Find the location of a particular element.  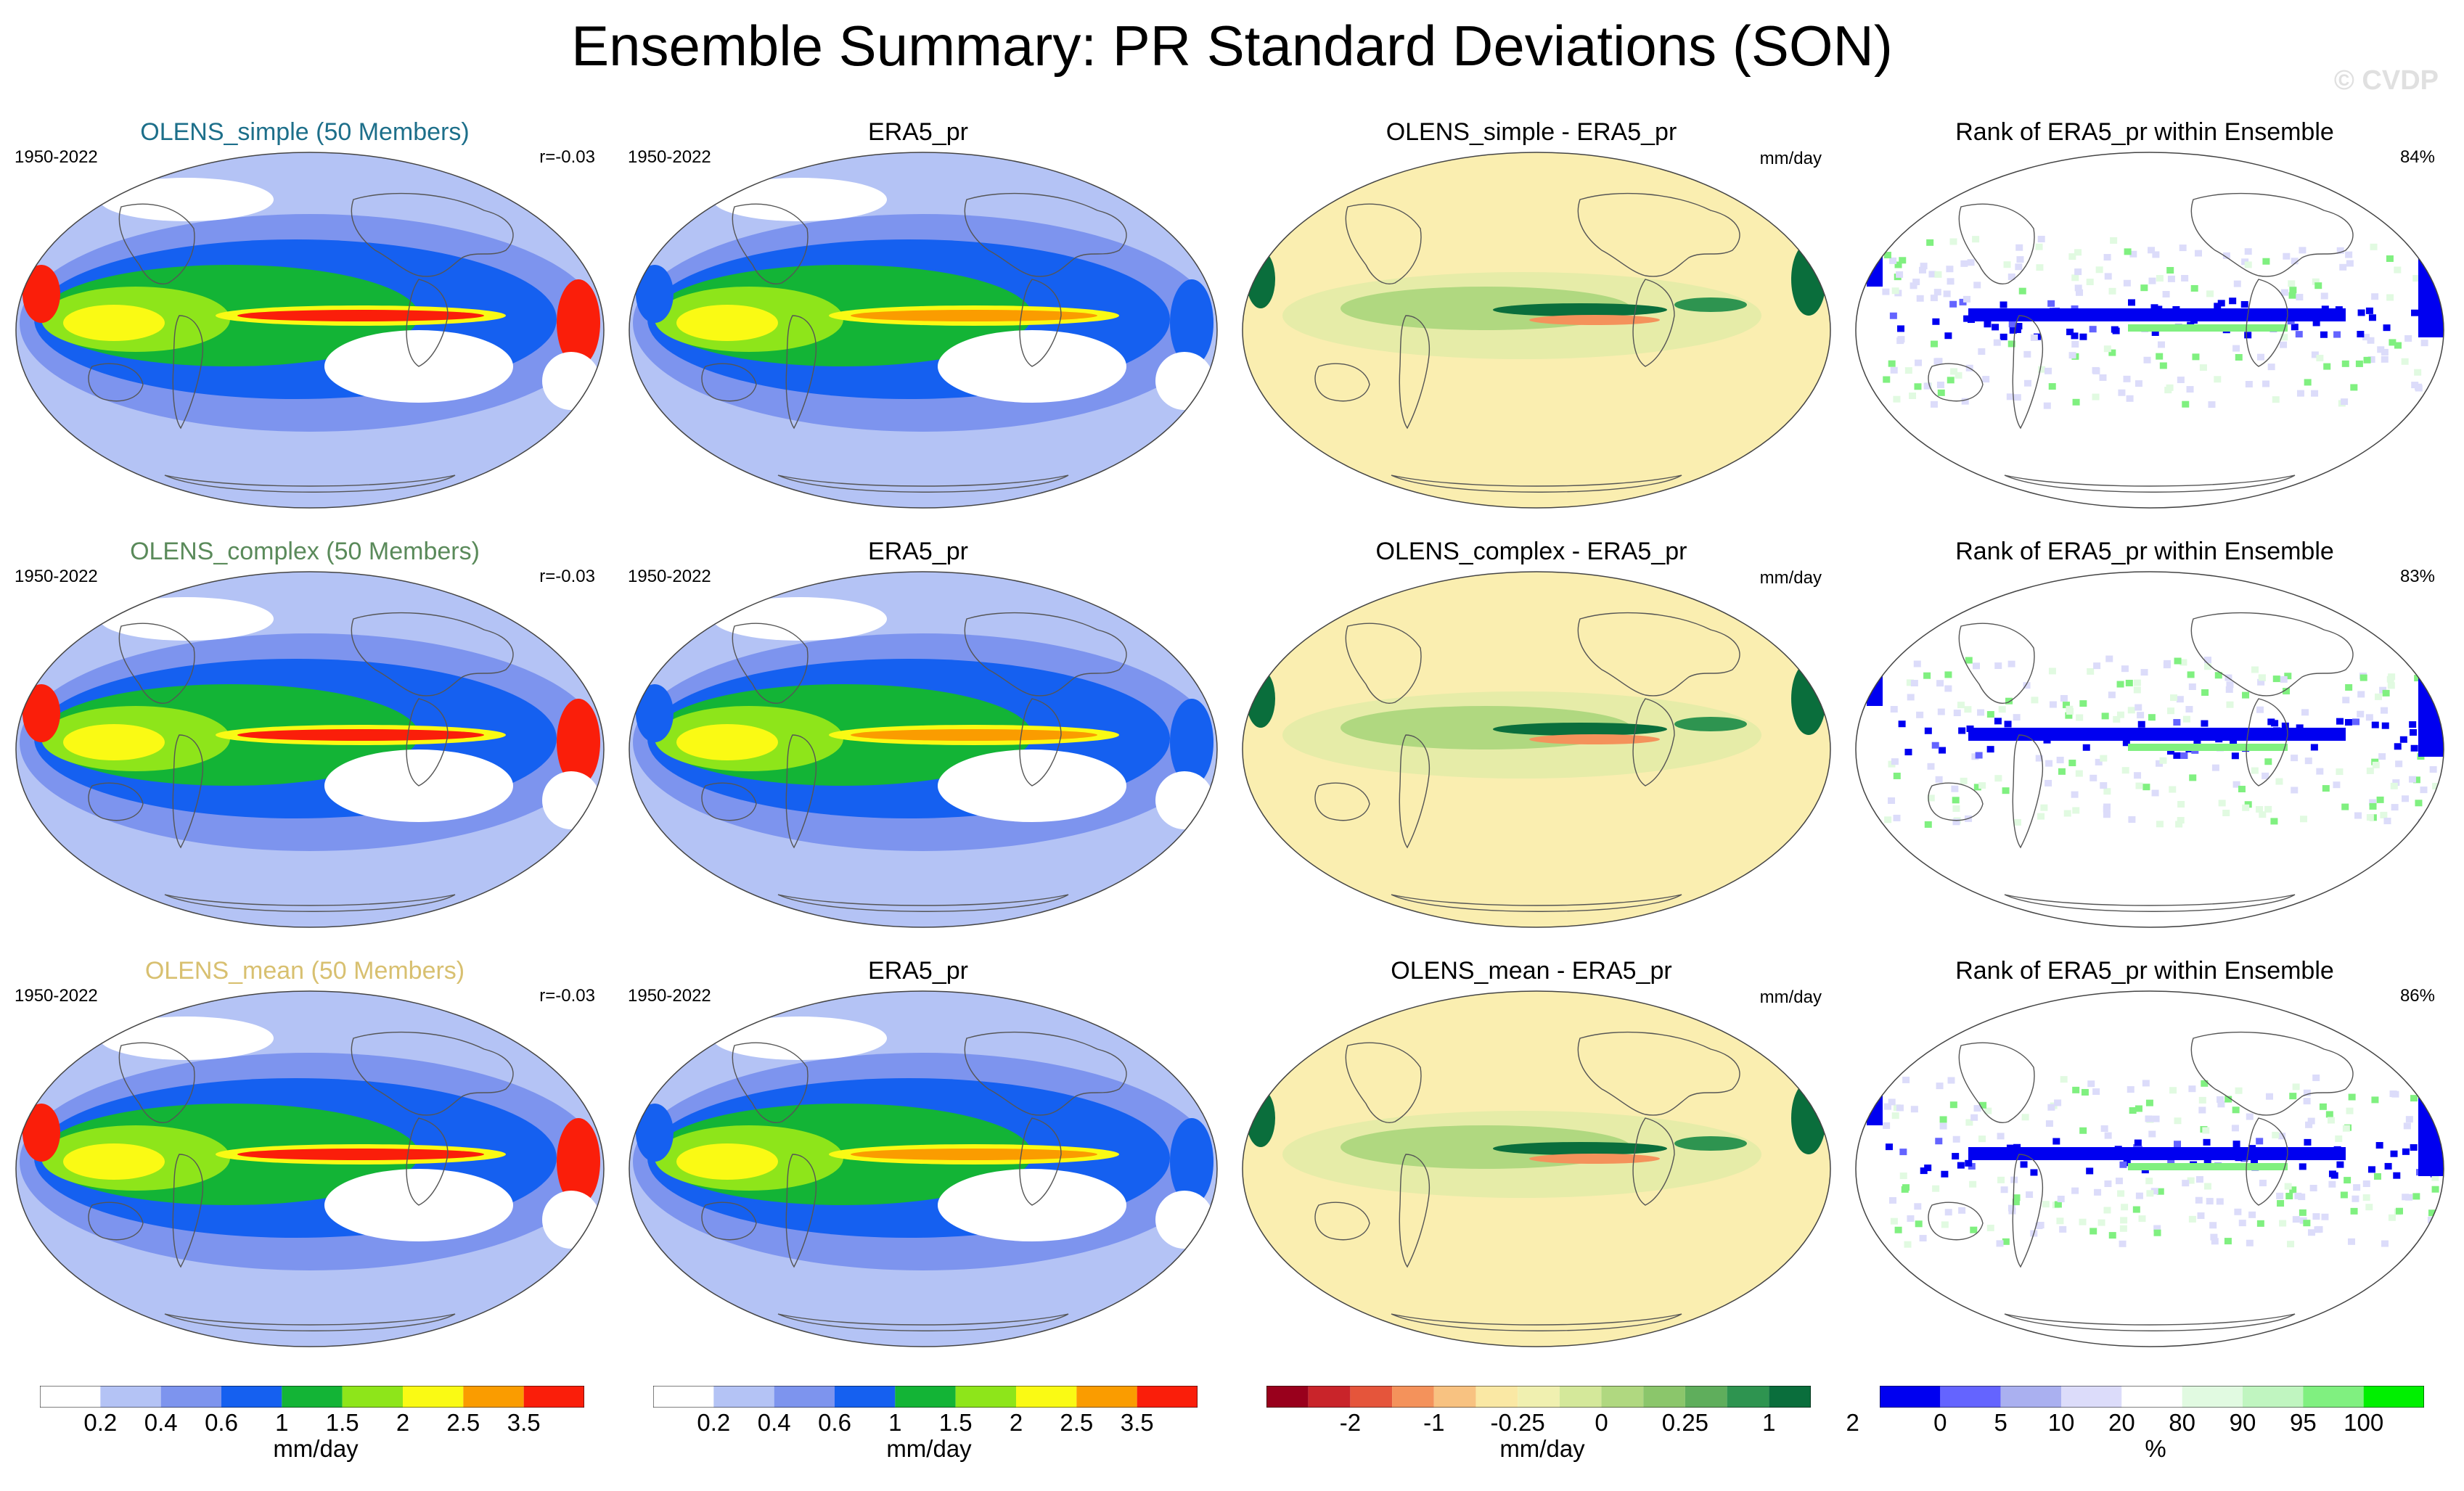

rank-title: Rank of ERA5_pr within Ensemble is located at coordinates (2144, 132).